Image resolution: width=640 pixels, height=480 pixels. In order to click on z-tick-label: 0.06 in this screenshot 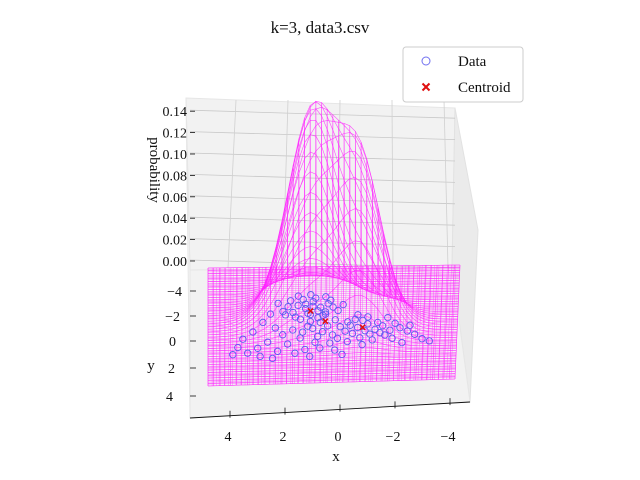, I will do `click(175, 198)`.